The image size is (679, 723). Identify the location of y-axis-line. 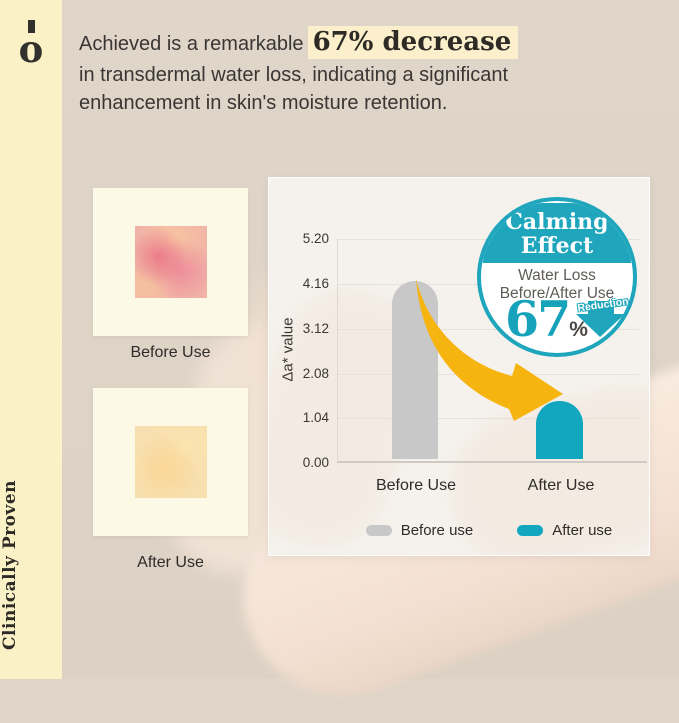
(337, 350).